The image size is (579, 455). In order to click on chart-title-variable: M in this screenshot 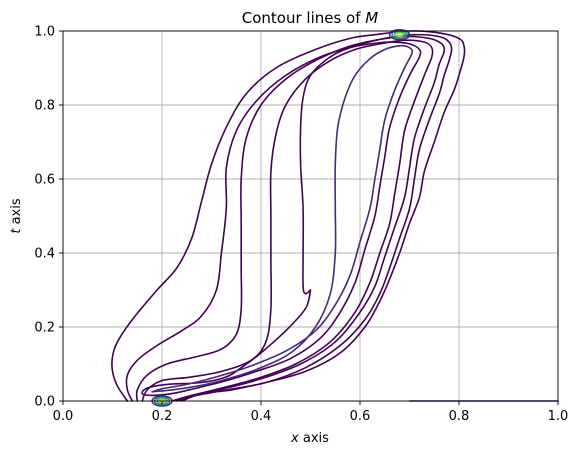, I will do `click(371, 18)`.